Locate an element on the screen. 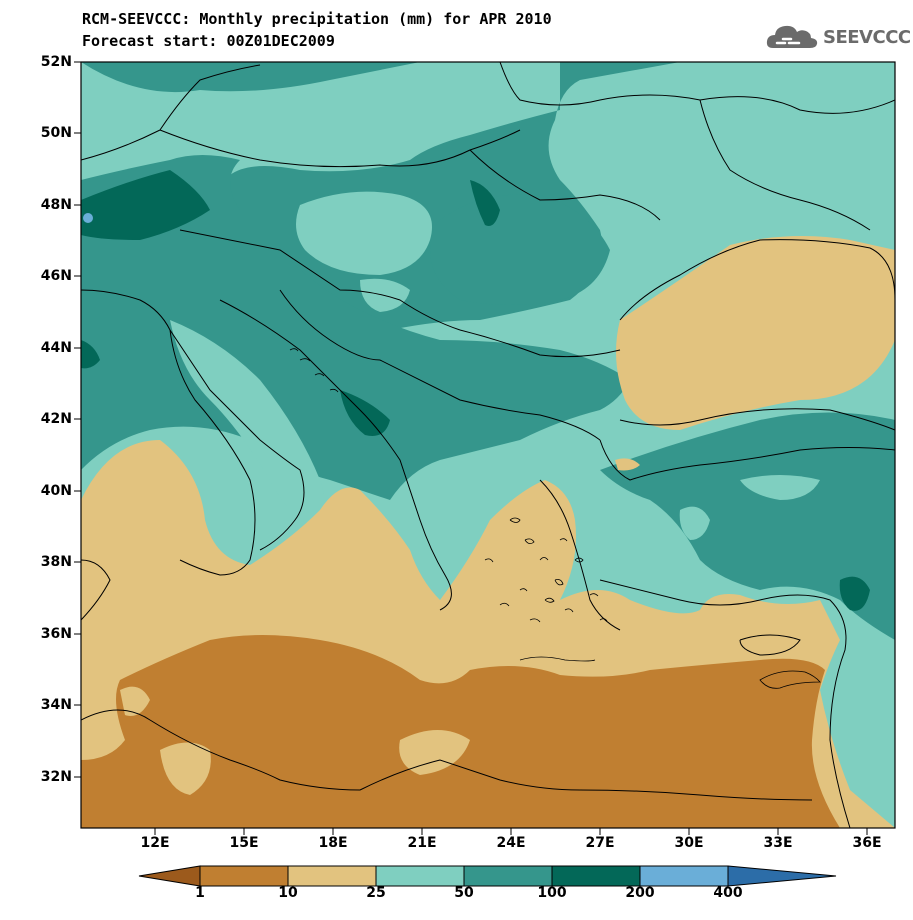 Image resolution: width=913 pixels, height=920 pixels. lon-label: 24E is located at coordinates (511, 843).